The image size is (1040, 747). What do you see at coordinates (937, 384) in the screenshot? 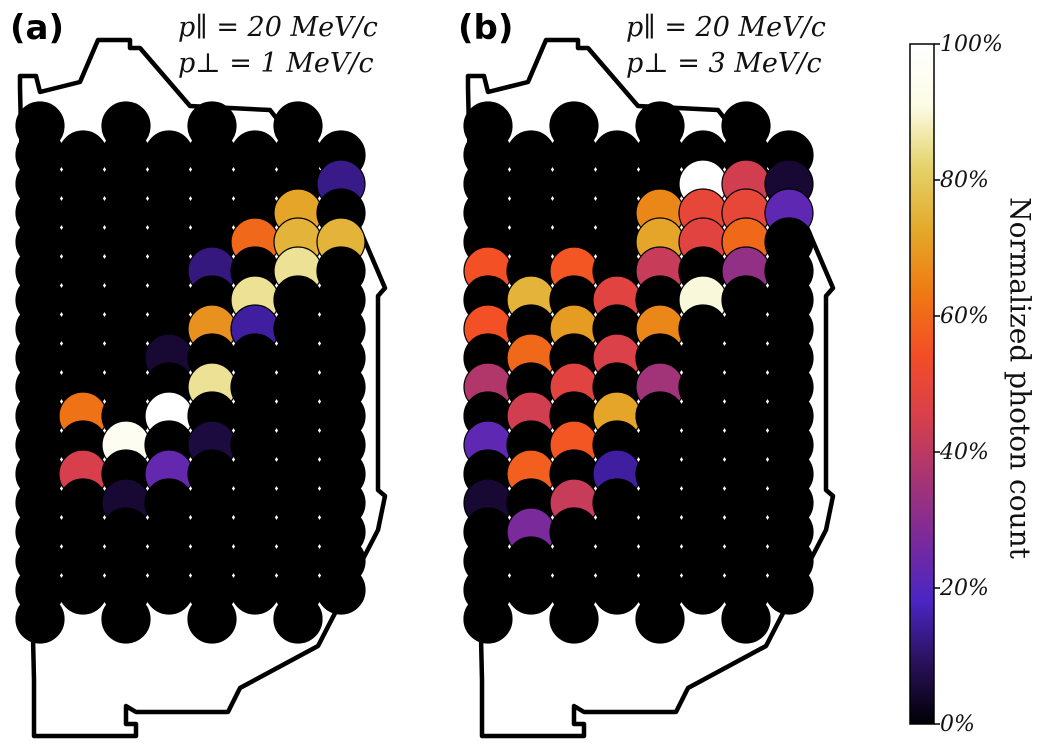
I see `colorbar-ticks` at bounding box center [937, 384].